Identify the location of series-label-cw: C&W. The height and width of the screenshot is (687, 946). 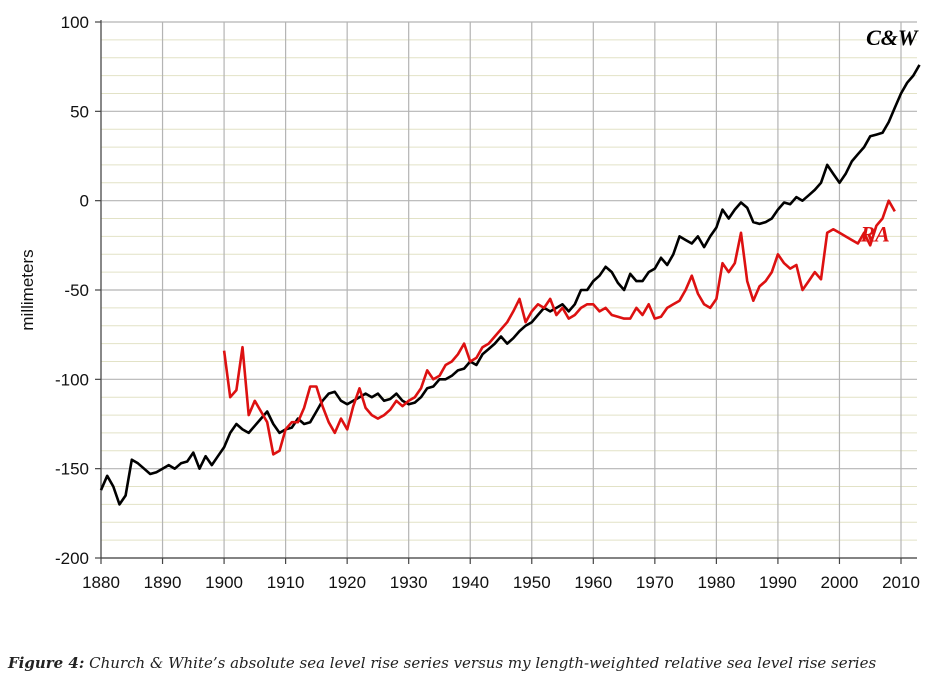
(892, 37).